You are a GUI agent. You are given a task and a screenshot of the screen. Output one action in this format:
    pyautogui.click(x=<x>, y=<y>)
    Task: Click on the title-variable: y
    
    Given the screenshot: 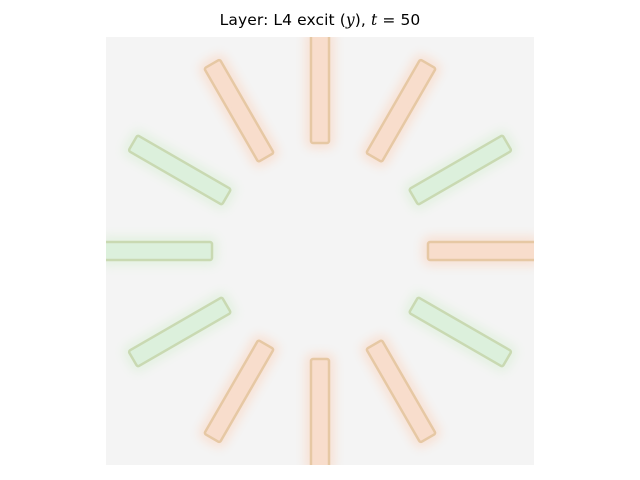 What is the action you would take?
    pyautogui.click(x=350, y=20)
    